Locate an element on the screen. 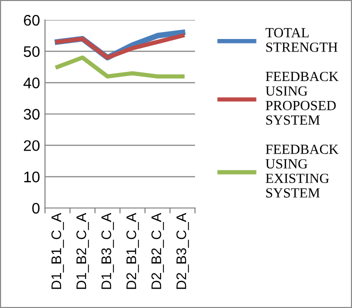 This screenshot has width=352, height=308. x-tick-label: D2_B3_C_A is located at coordinates (182, 250).